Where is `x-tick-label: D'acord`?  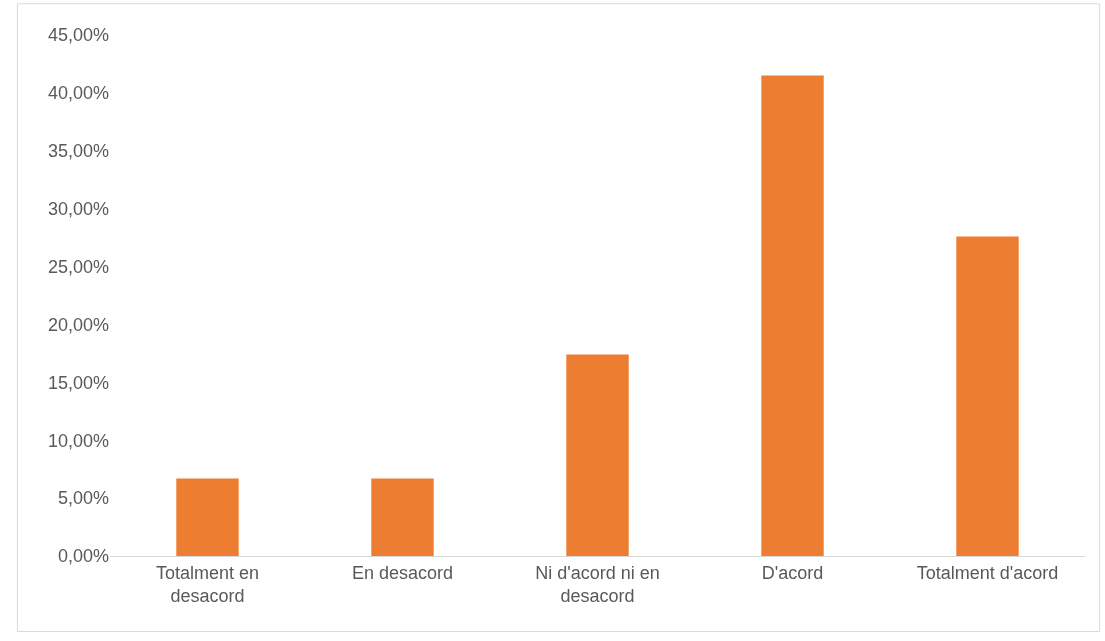
x-tick-label: D'acord is located at coordinates (792, 572).